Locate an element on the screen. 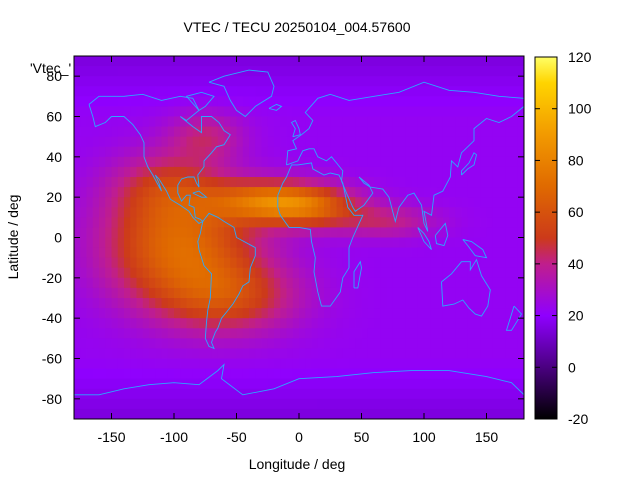 Image resolution: width=640 pixels, height=480 pixels. coastline-antarctica is located at coordinates (299, 379).